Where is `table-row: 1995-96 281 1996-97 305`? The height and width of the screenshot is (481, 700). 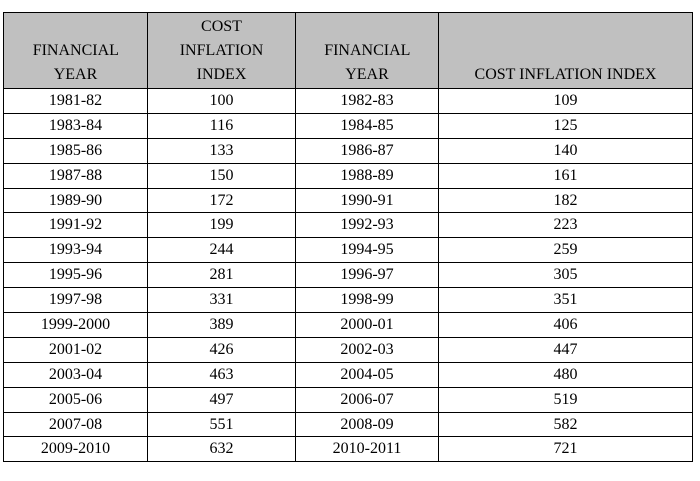 table-row: 1995-96 281 1996-97 305 is located at coordinates (348, 275).